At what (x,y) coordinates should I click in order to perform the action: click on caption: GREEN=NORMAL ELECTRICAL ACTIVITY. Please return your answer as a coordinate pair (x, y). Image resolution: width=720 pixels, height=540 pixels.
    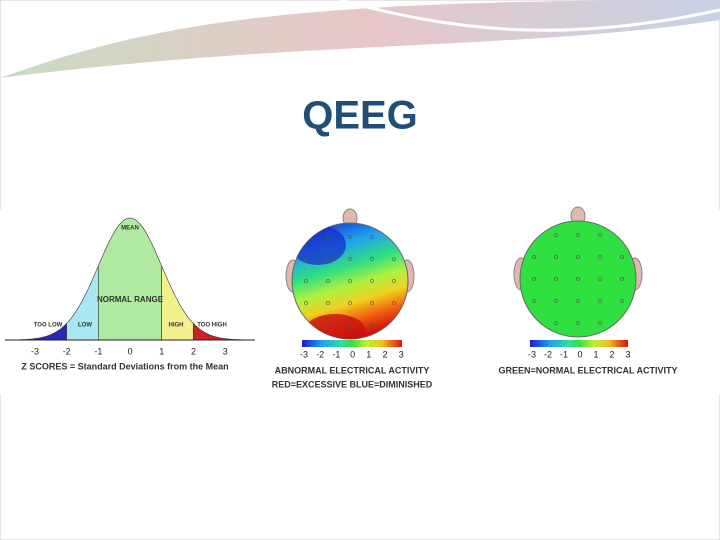
    Looking at the image, I should click on (587, 370).